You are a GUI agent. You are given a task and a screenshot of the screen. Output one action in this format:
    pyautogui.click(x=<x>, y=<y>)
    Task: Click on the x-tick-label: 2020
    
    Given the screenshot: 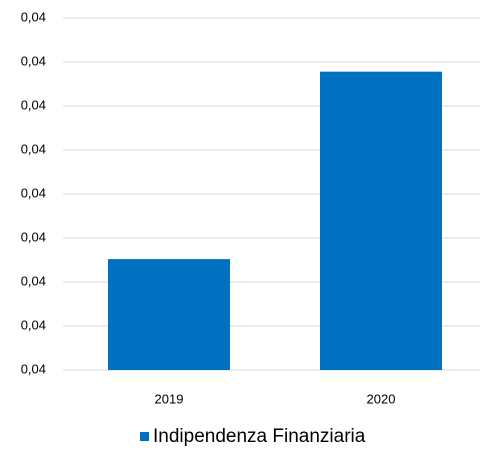 What is the action you would take?
    pyautogui.click(x=381, y=398)
    